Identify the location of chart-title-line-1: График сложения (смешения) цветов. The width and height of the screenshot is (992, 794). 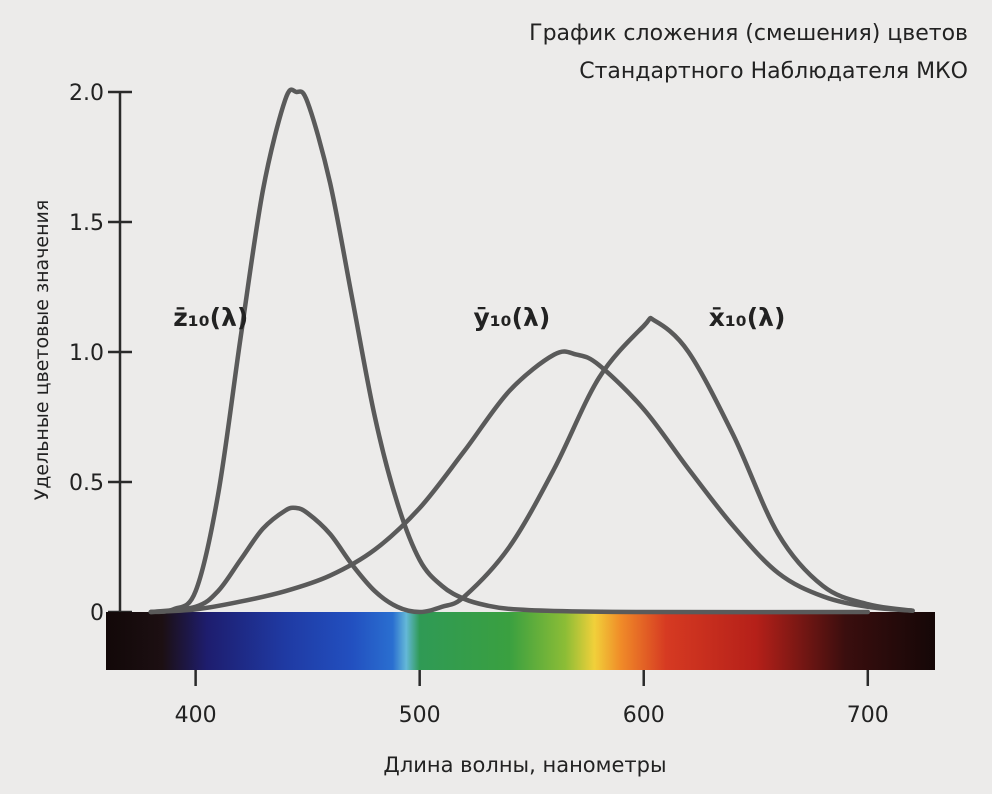
(748, 33).